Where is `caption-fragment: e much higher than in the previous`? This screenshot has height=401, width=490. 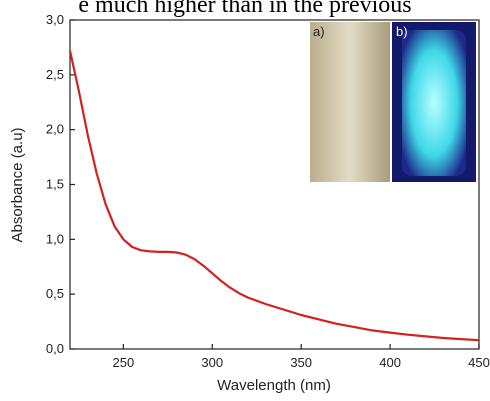
caption-fragment: e much higher than in the previous is located at coordinates (244, 9).